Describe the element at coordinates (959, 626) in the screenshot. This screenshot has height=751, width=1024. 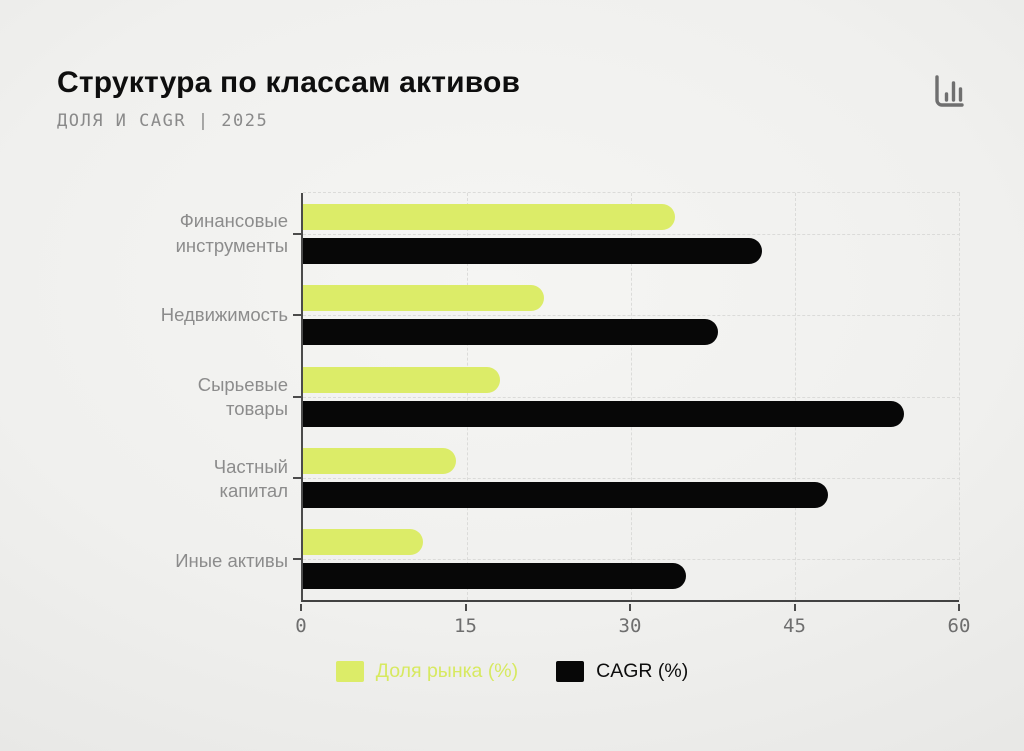
I see `x-tick-label: 60` at that location.